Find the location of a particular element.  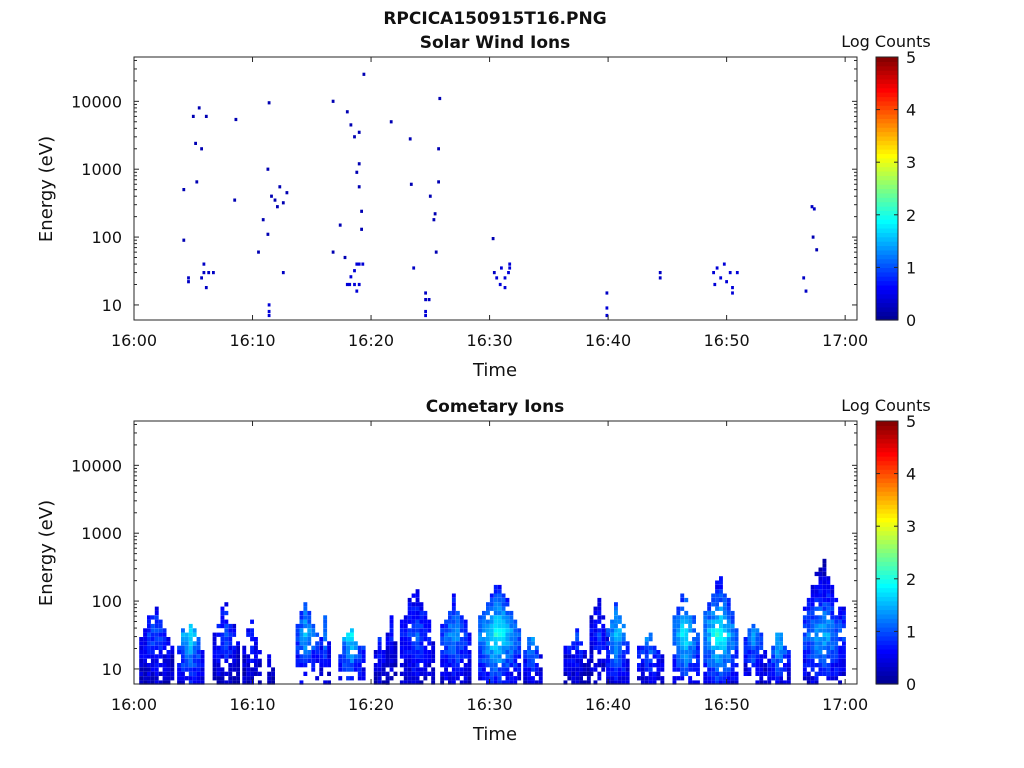

colorbar-tick-label: 0 is located at coordinates (911, 320).